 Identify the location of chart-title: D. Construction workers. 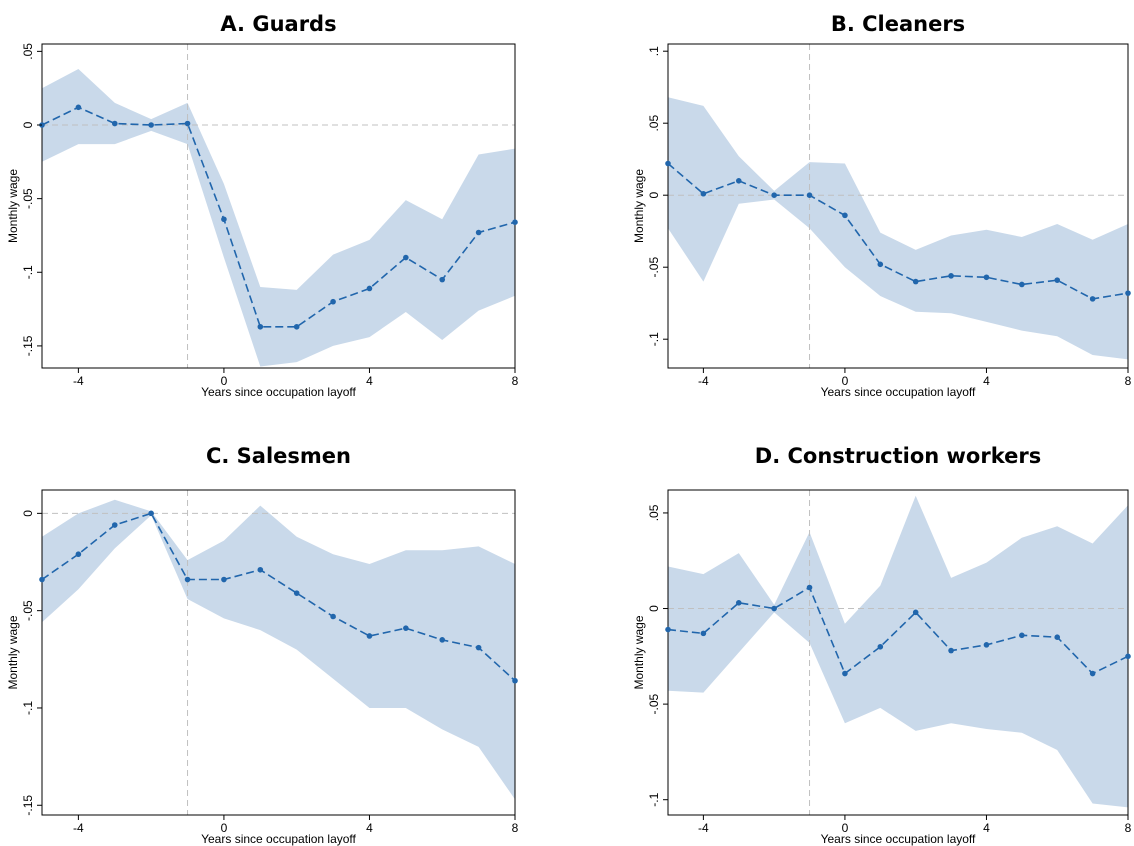
(898, 456).